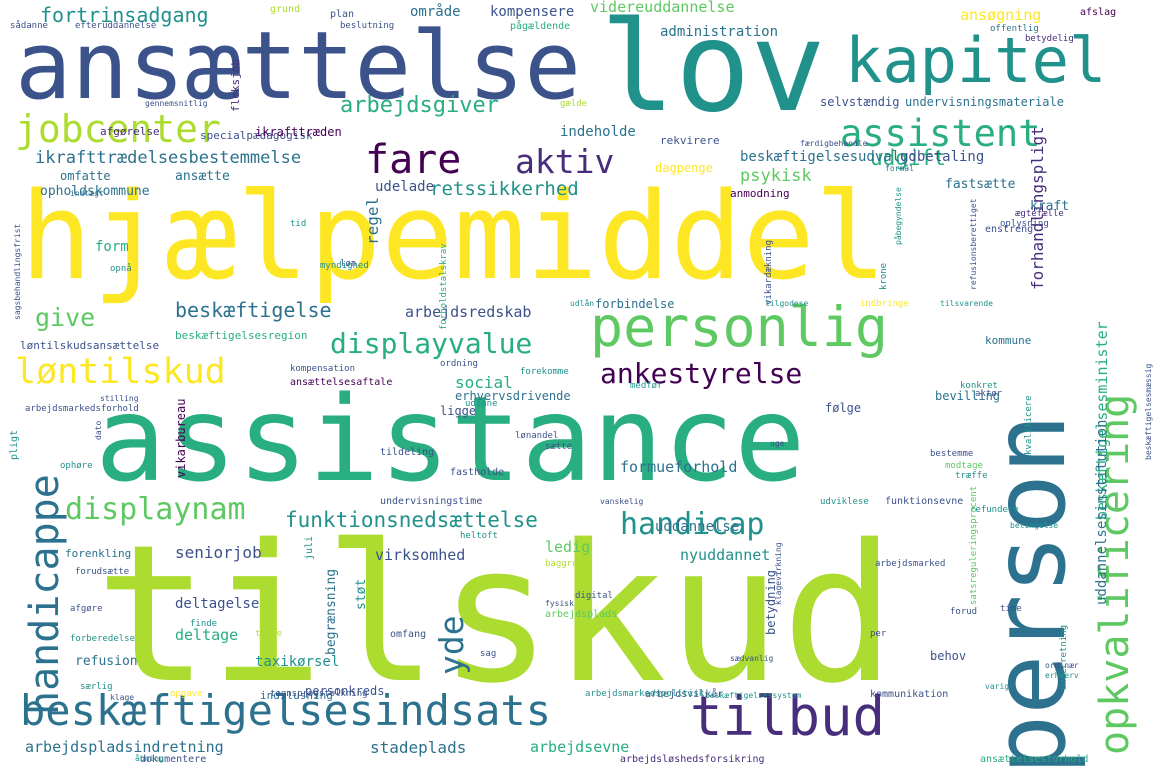 The image size is (1155, 770). What do you see at coordinates (98, 553) in the screenshot?
I see `word: forenkling` at bounding box center [98, 553].